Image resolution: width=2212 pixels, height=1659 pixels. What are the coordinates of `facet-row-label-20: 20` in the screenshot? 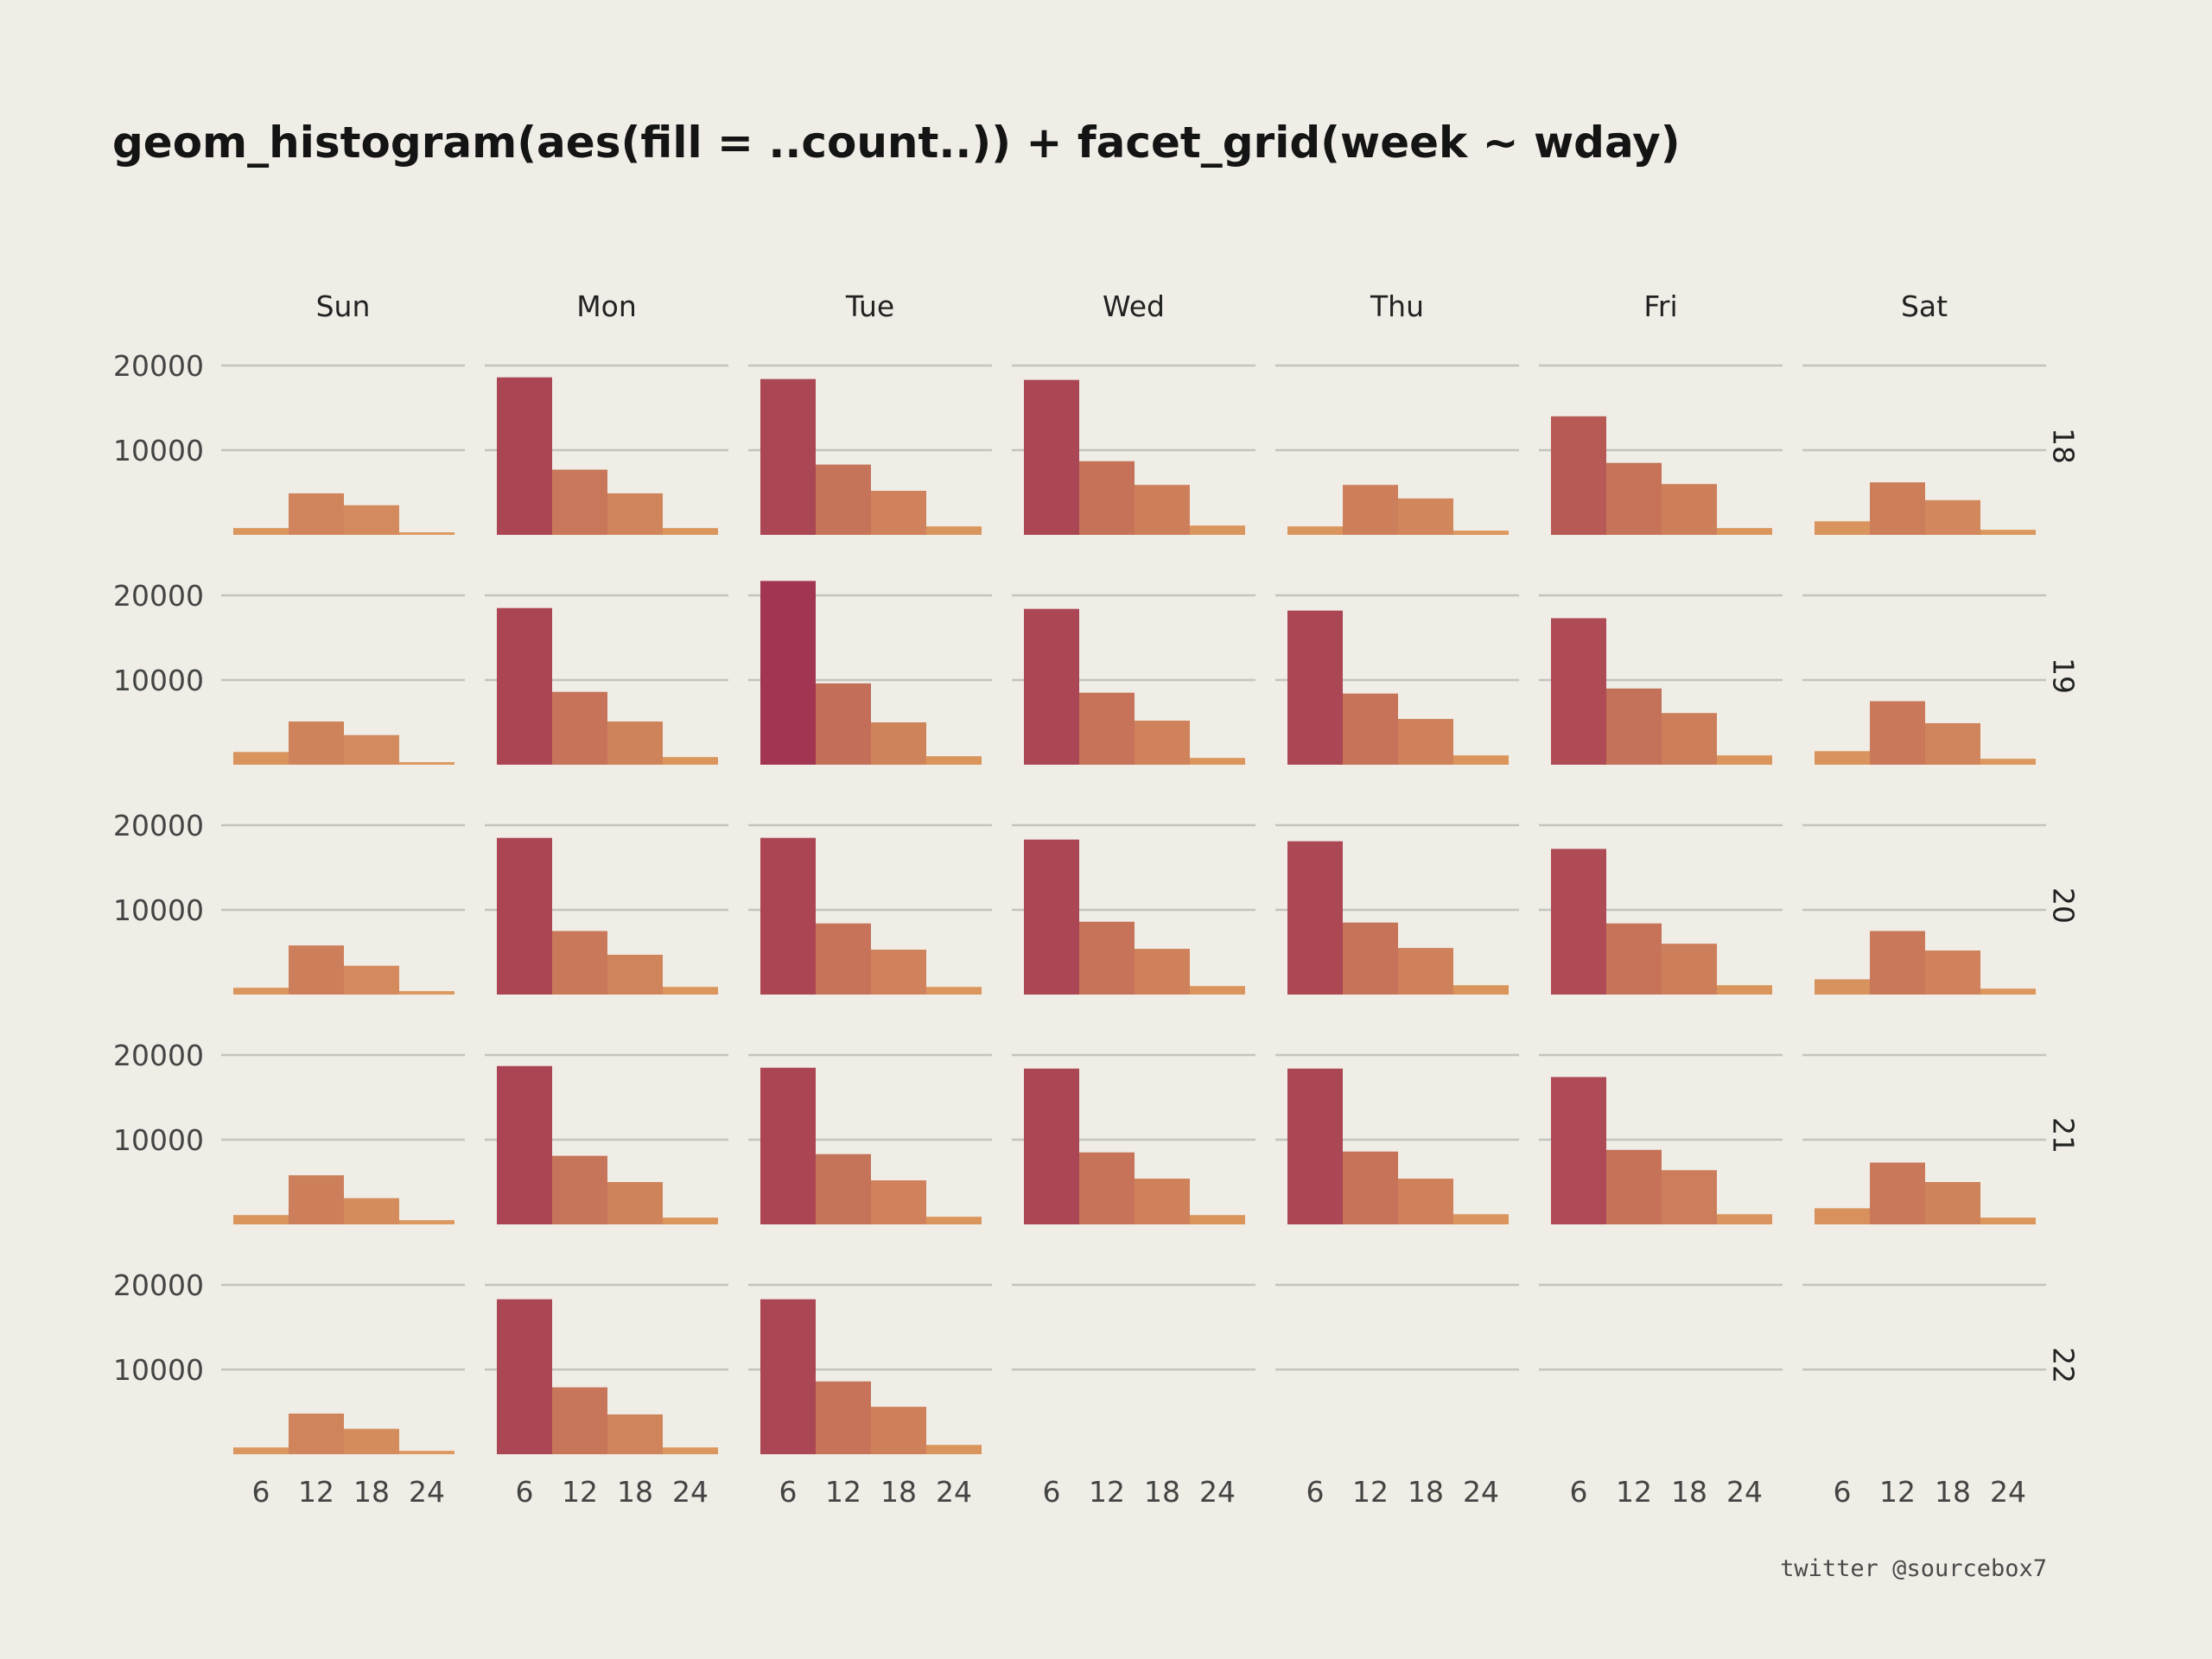 It's located at (2064, 905).